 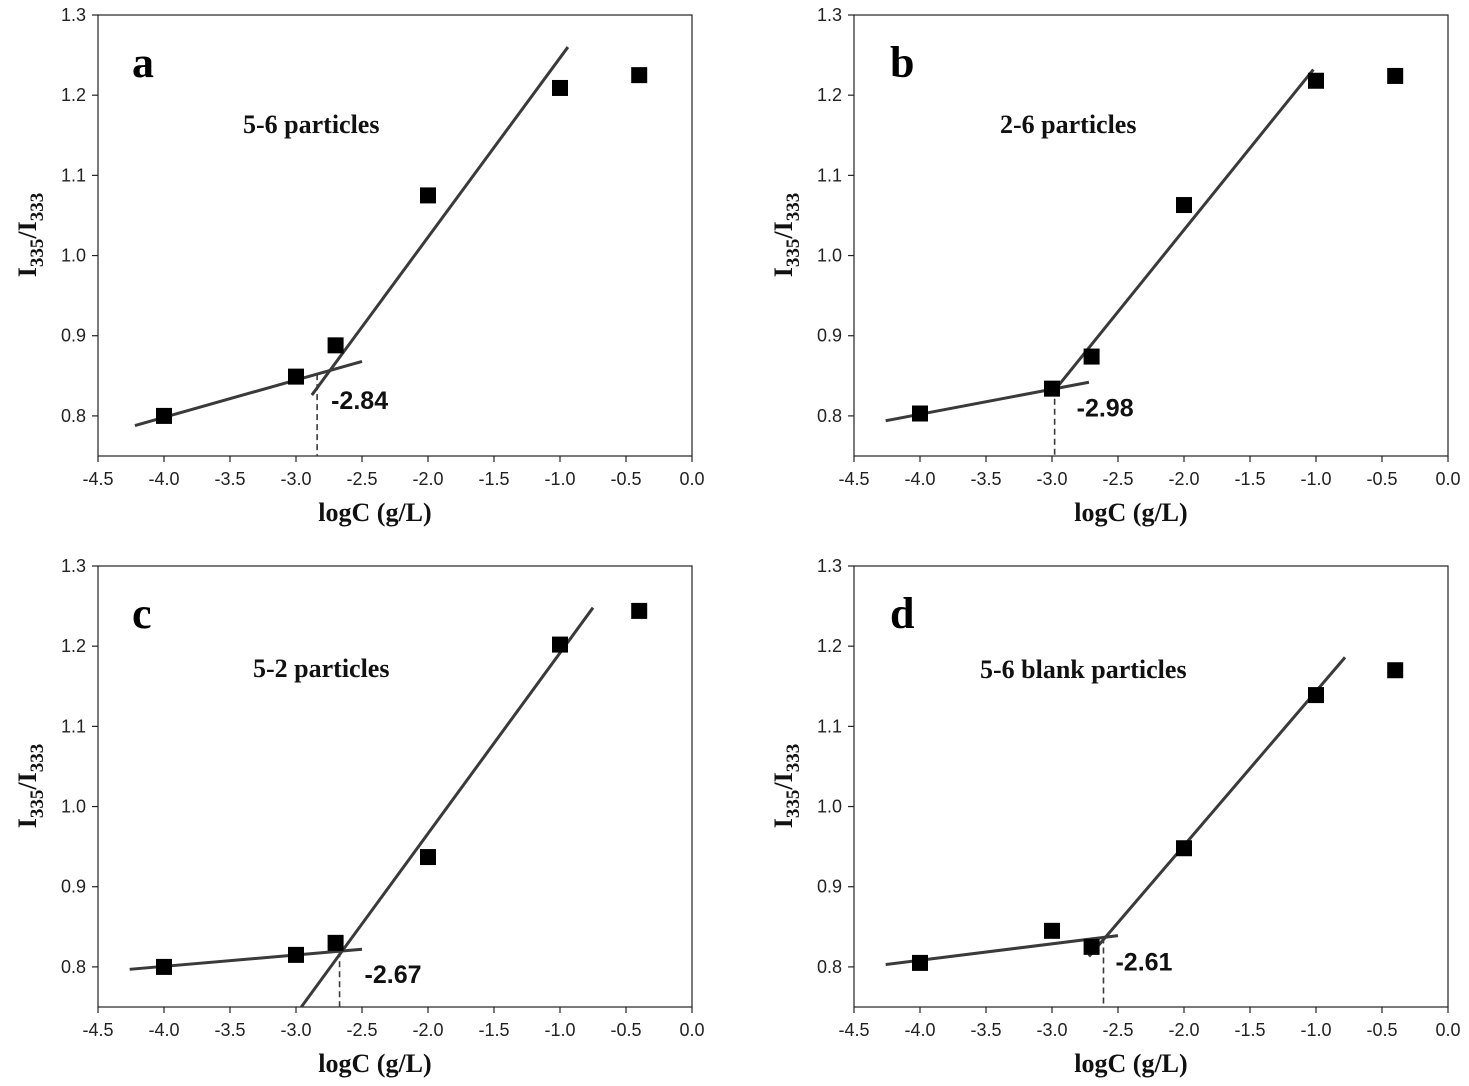 I want to click on data-marks: -2.61, so click(x=1144, y=831).